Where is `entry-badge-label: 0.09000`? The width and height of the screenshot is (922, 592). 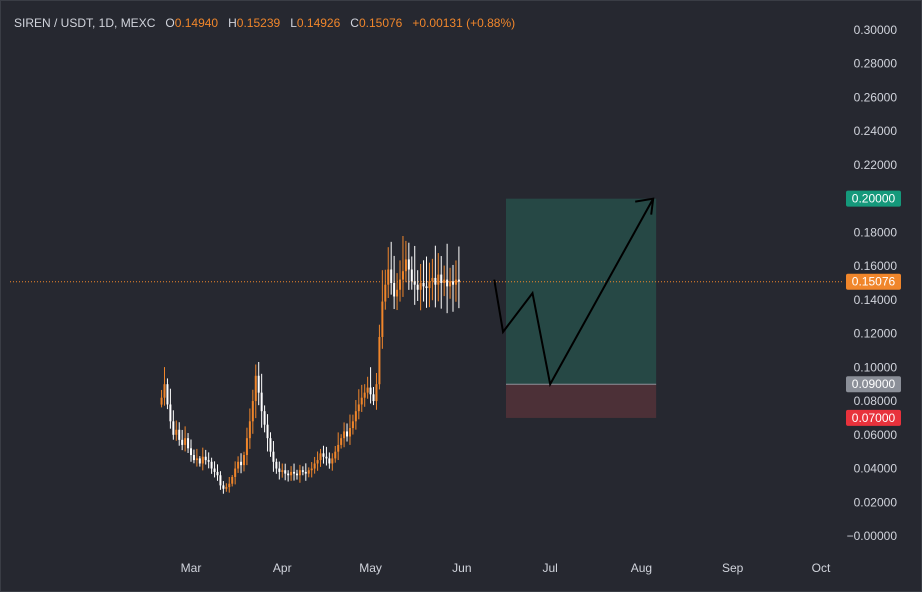 entry-badge-label: 0.09000 is located at coordinates (874, 384).